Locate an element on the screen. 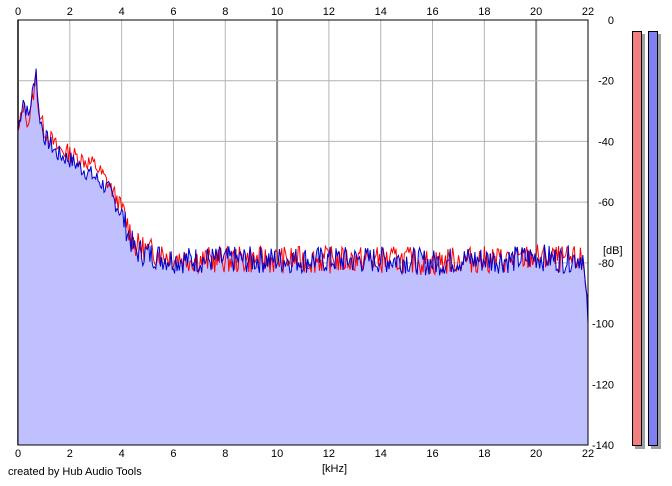 This screenshot has width=672, height=486. x-tick-label-top: 6 is located at coordinates (173, 12).